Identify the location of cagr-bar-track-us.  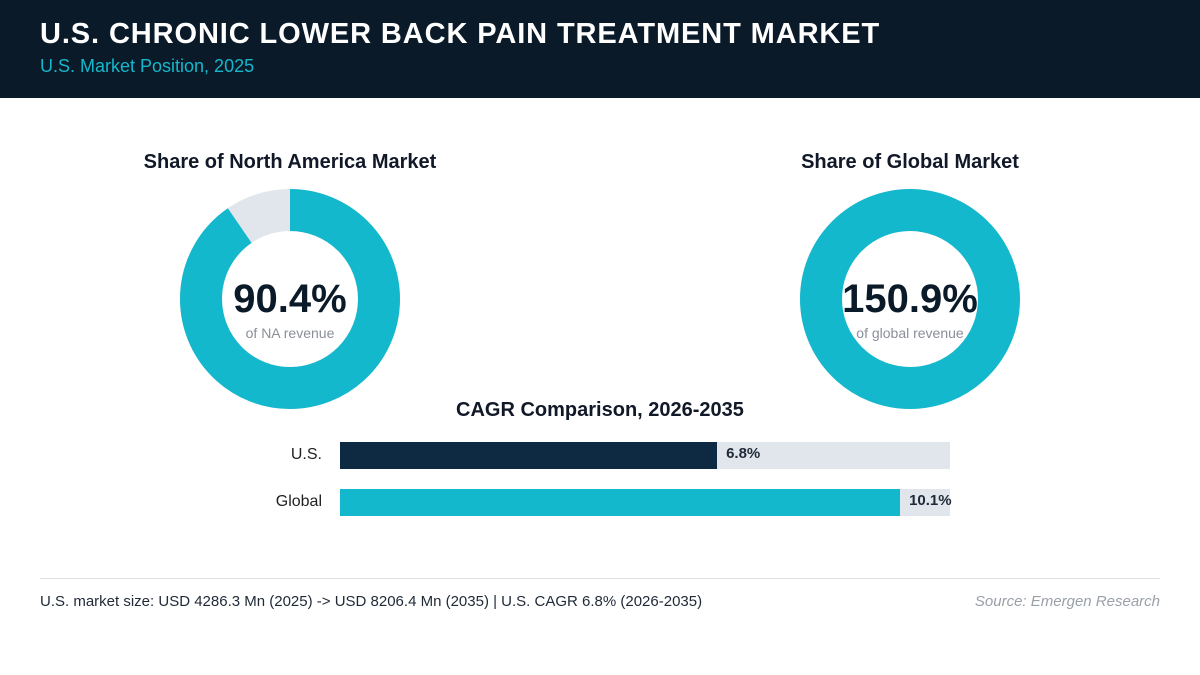
(645, 455).